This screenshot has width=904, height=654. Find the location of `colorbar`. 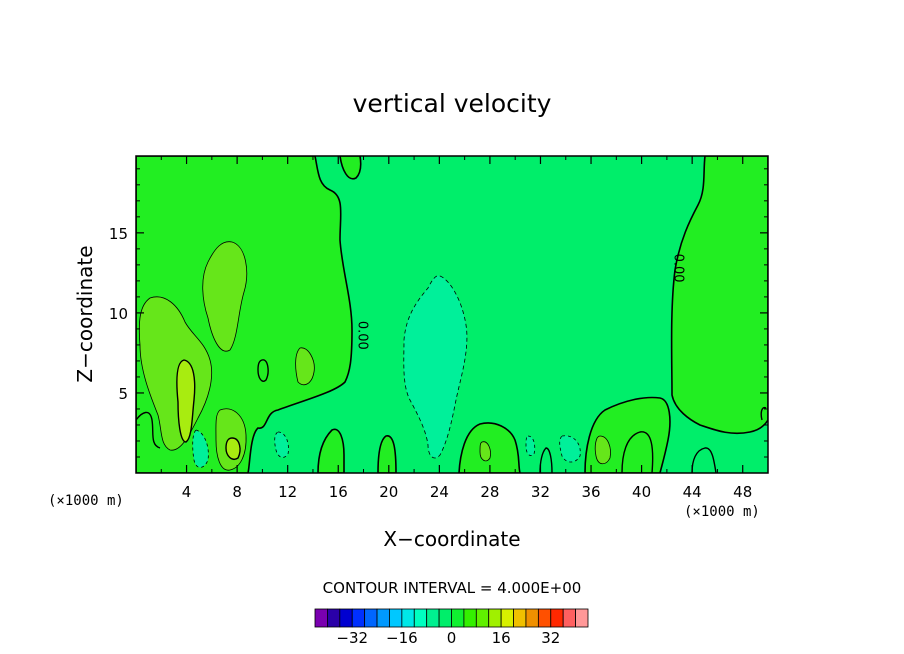

colorbar is located at coordinates (451, 618).